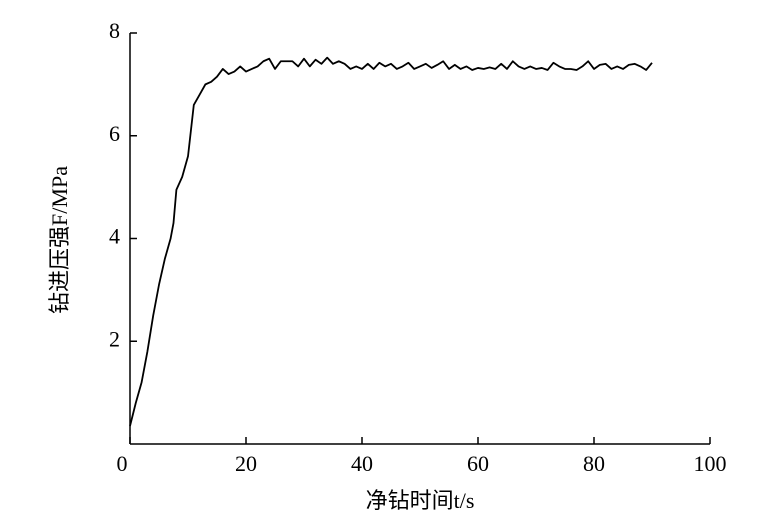 The width and height of the screenshot is (758, 532). Describe the element at coordinates (710, 463) in the screenshot. I see `x-tick-label: 100` at that location.